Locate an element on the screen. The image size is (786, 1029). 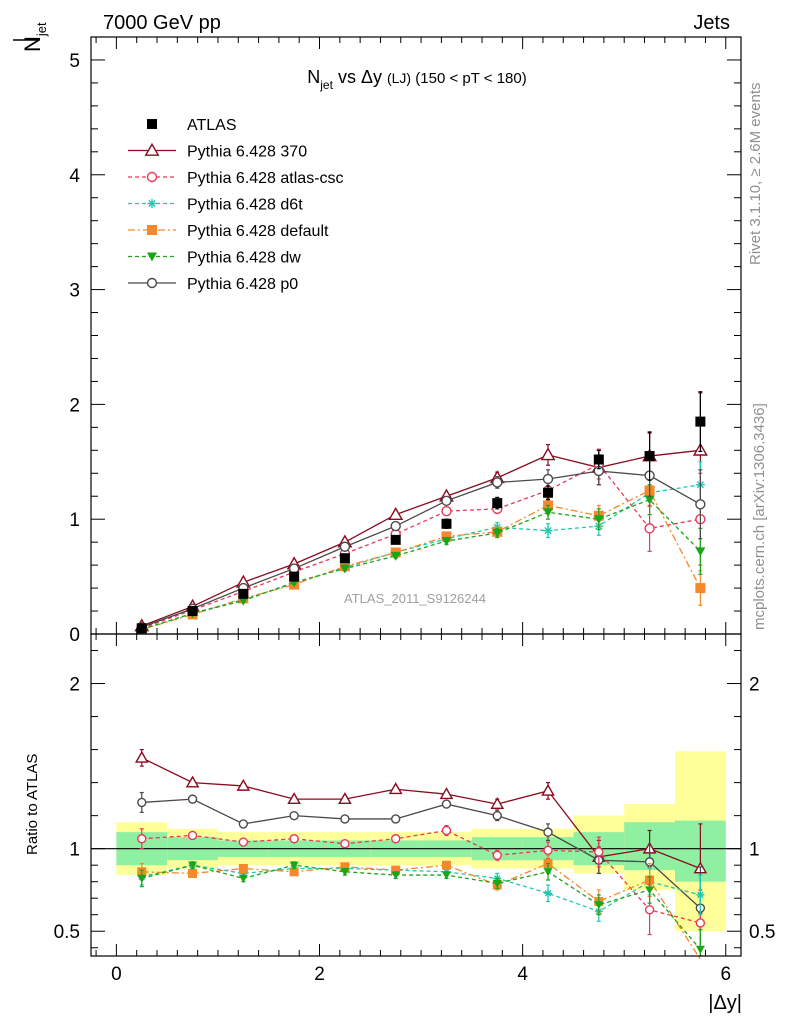
y-tick-label: 3 is located at coordinates (74, 291).